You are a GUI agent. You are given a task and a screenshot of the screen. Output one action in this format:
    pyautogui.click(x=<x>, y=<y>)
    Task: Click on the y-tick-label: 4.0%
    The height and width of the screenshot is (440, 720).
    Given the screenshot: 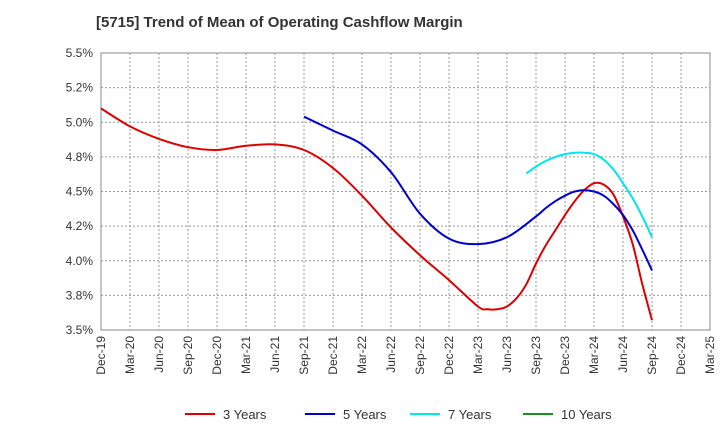 What is the action you would take?
    pyautogui.click(x=80, y=261)
    